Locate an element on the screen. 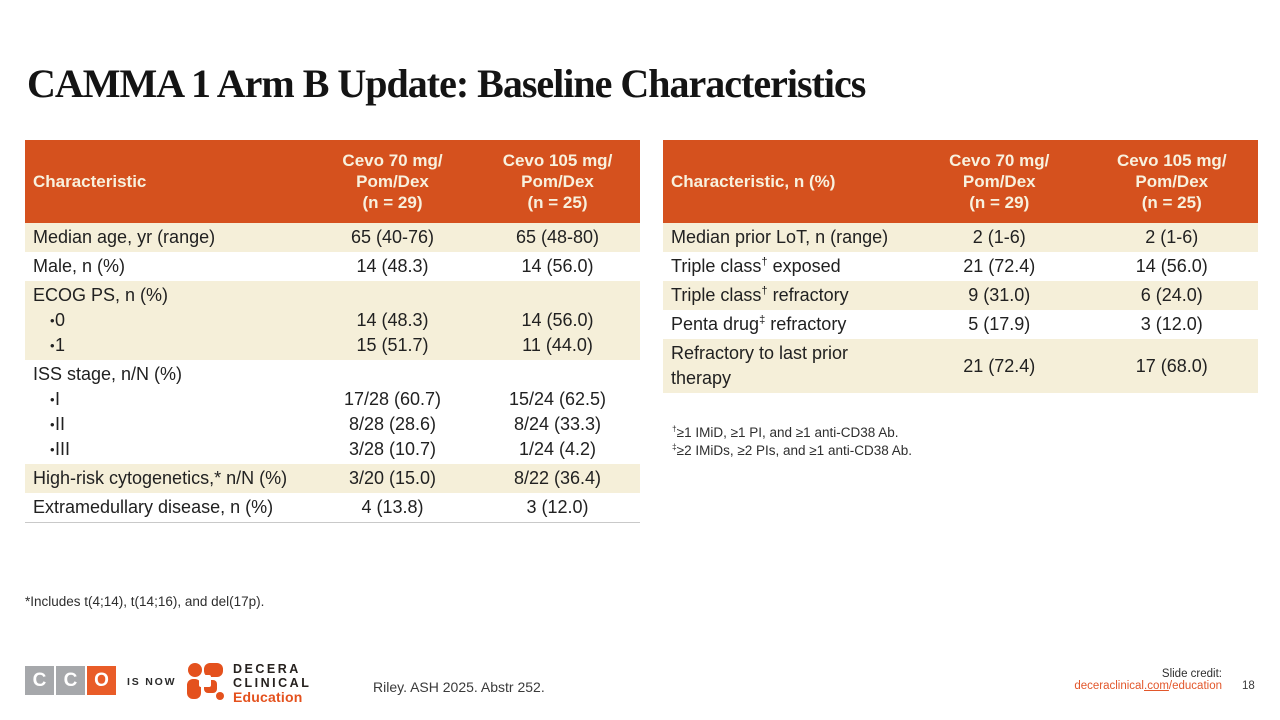 Image resolution: width=1280 pixels, height=720 pixels. row-label: Penta drug‡ refractory is located at coordinates (759, 324).